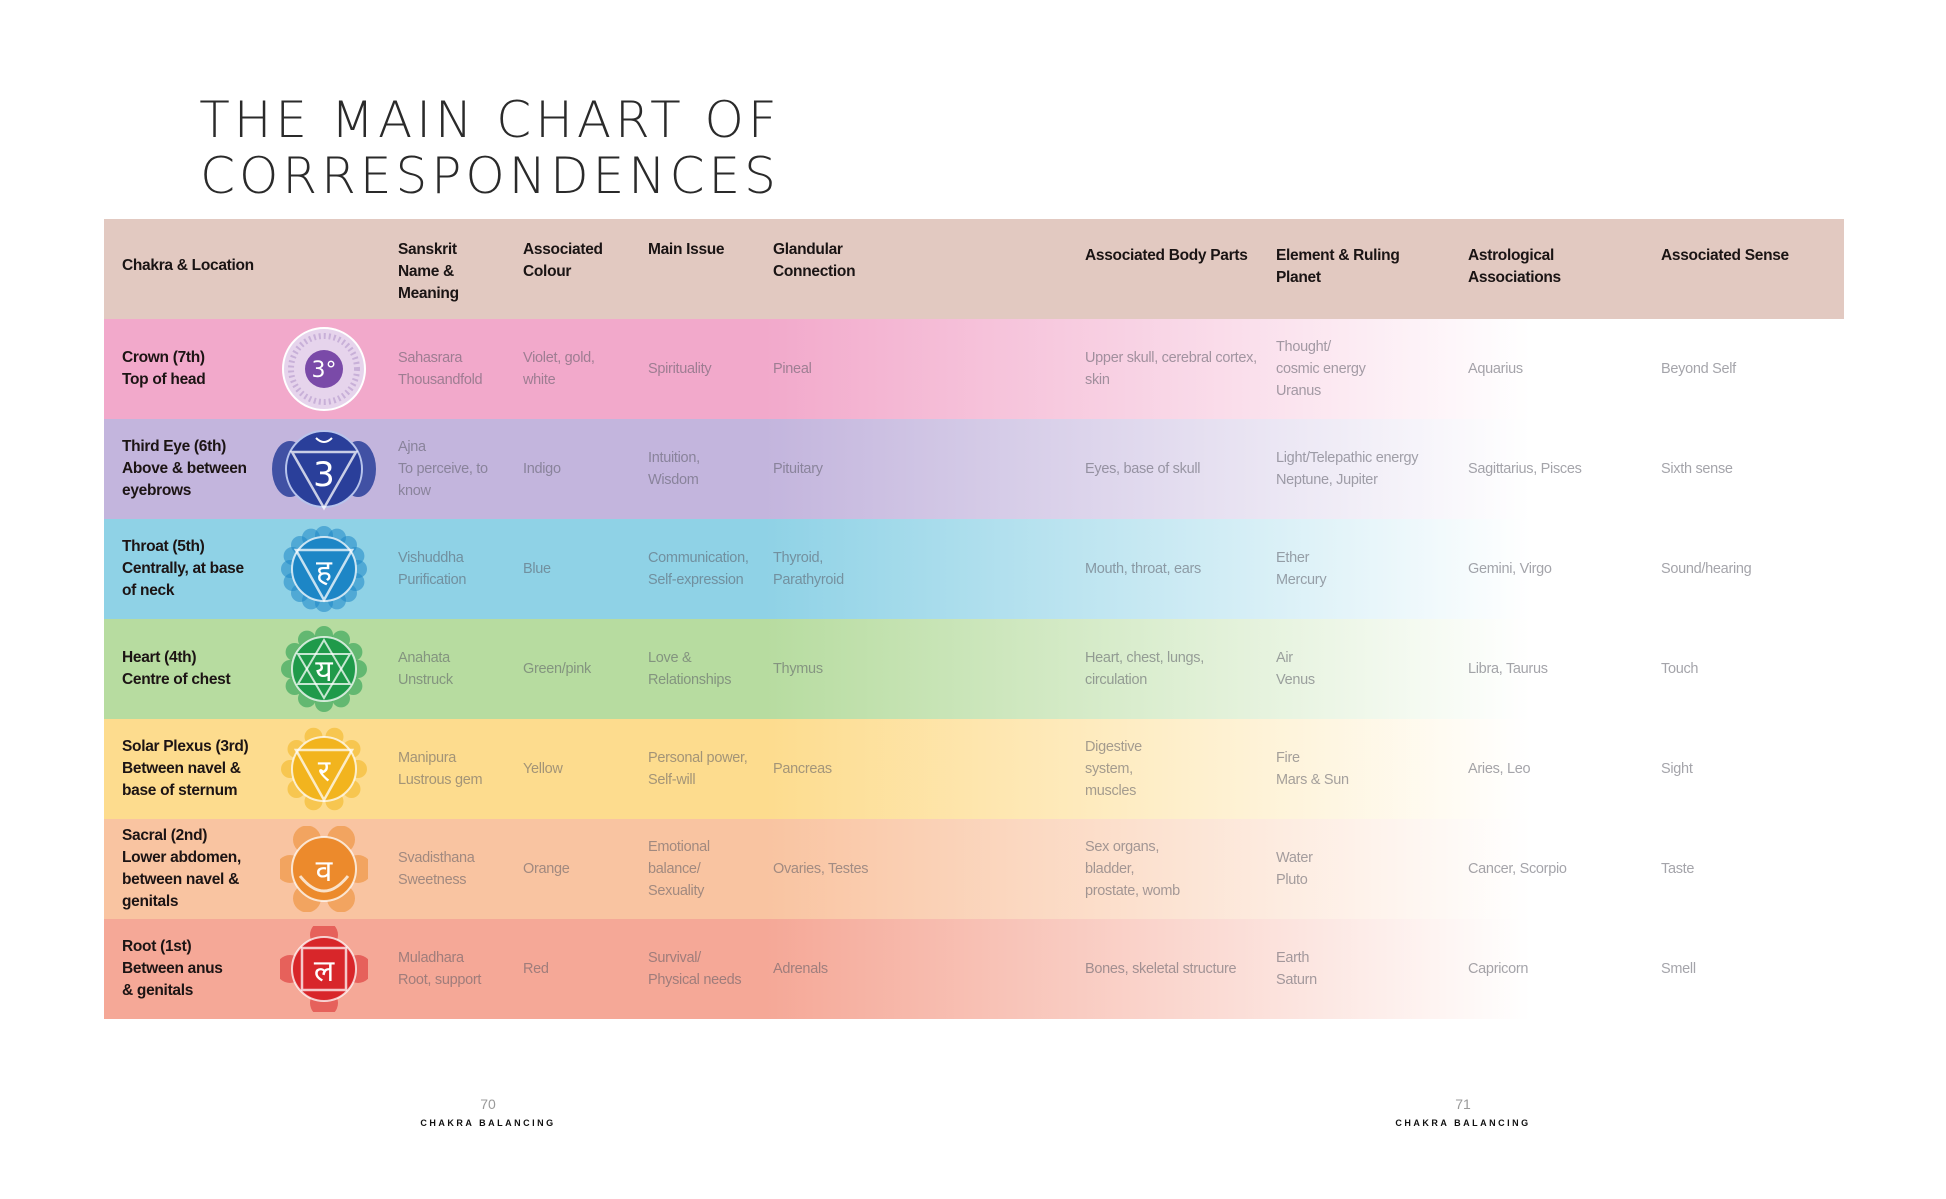 The image size is (1946, 1199). What do you see at coordinates (1143, 469) in the screenshot?
I see `cell-line: Eyes, base of skull` at bounding box center [1143, 469].